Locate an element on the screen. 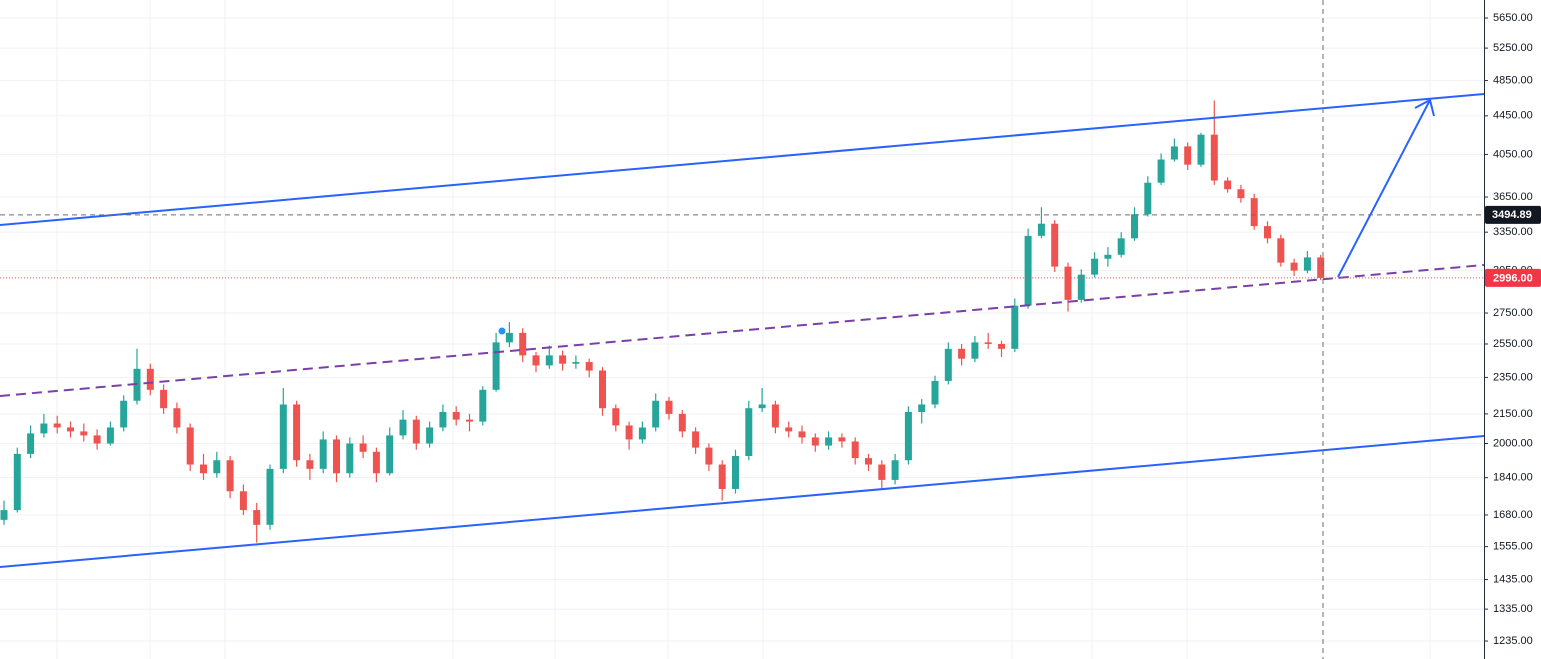 The height and width of the screenshot is (659, 1541). arrow-head is located at coordinates (1424, 107).